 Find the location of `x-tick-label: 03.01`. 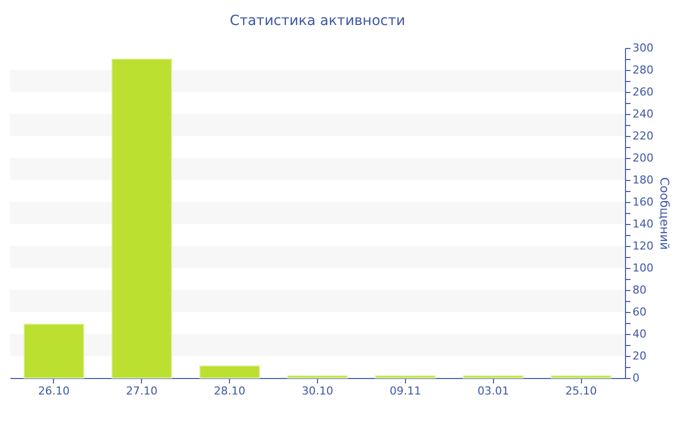

x-tick-label: 03.01 is located at coordinates (493, 391).